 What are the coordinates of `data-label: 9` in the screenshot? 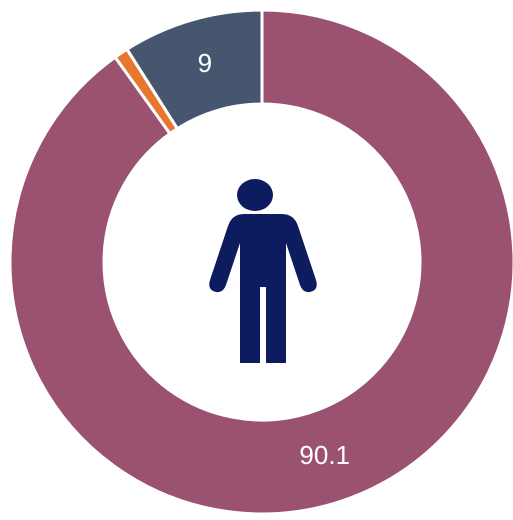 It's located at (205, 63).